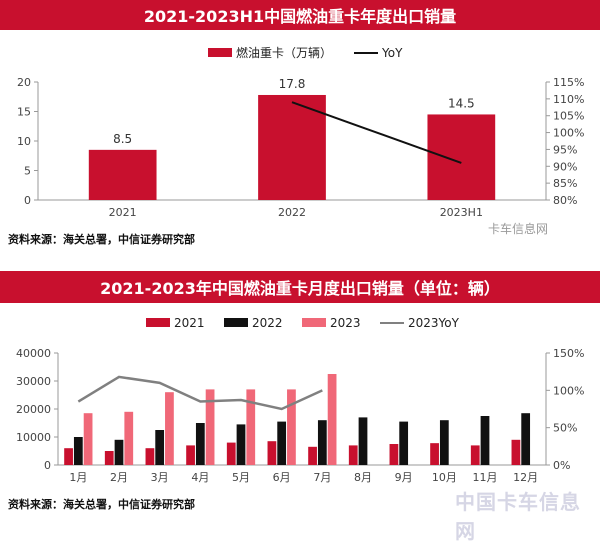 This screenshot has width=600, height=544. Describe the element at coordinates (434, 323) in the screenshot. I see `c2-legend-label-2023YoY: 2023YoY` at that location.